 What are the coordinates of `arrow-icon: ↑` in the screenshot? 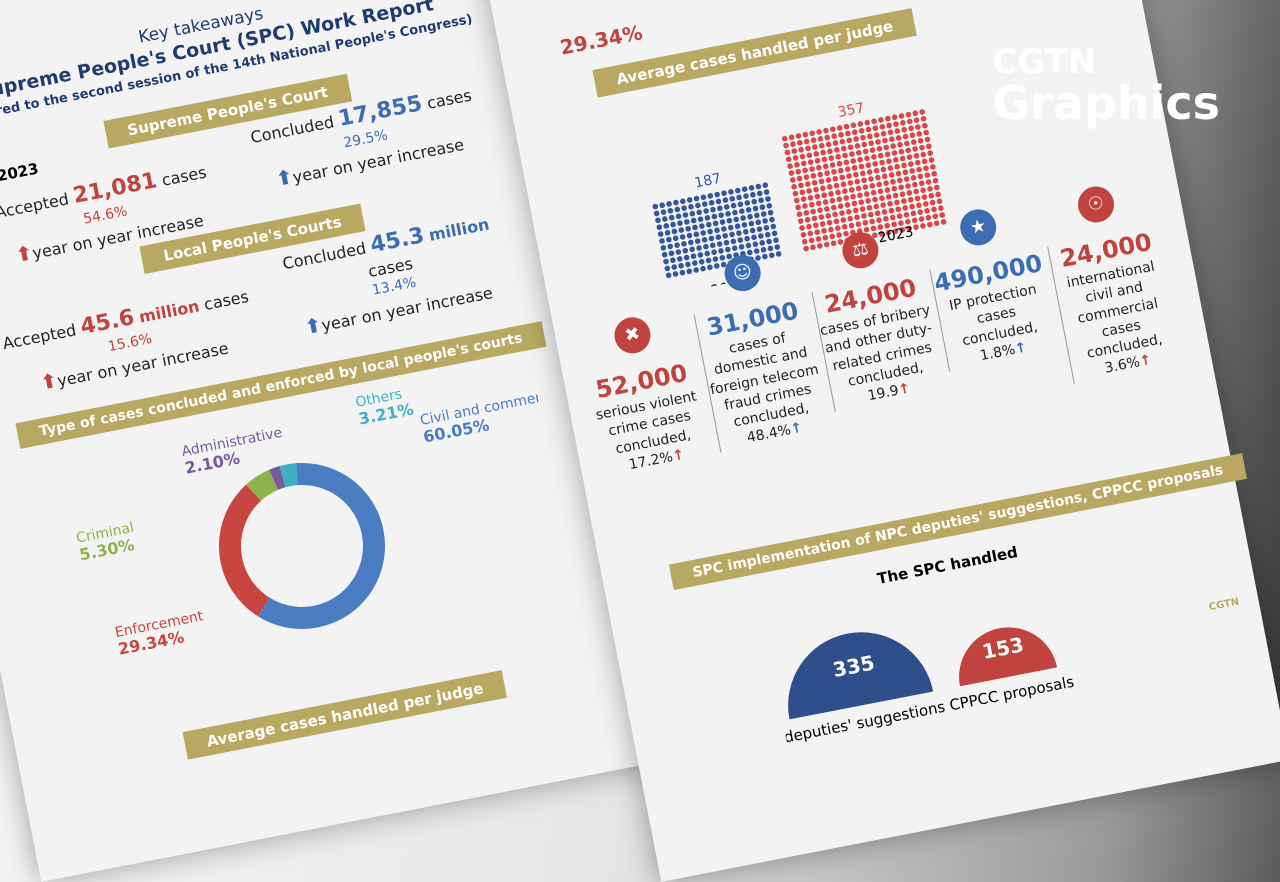 It's located at (1145, 361).